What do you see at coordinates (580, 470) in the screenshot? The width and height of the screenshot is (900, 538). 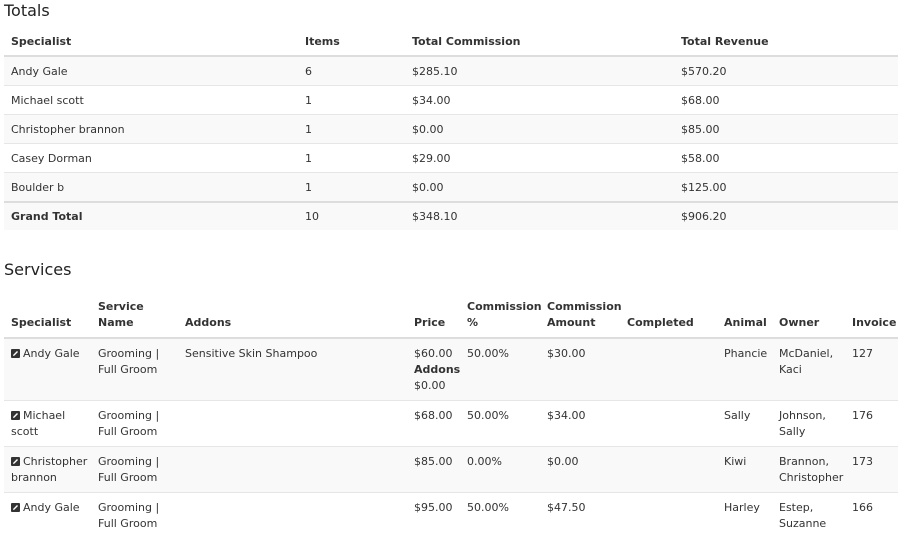 I see `commission-amount-cell: $0.00` at bounding box center [580, 470].